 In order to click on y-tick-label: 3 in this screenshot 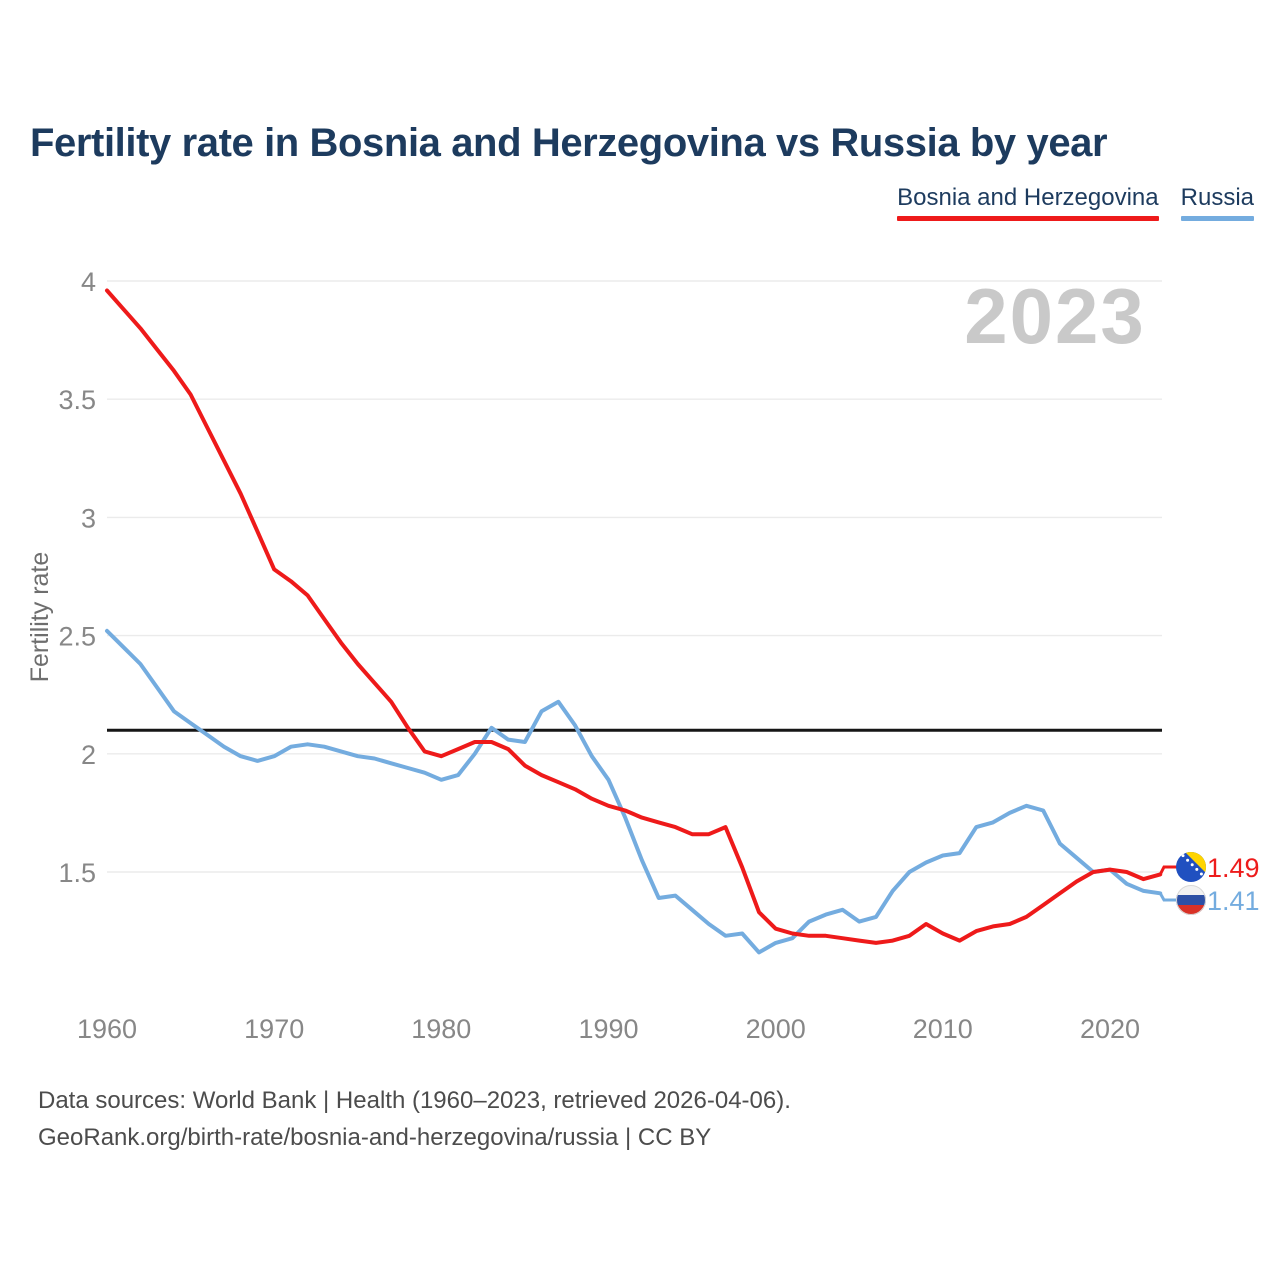, I will do `click(88, 518)`.